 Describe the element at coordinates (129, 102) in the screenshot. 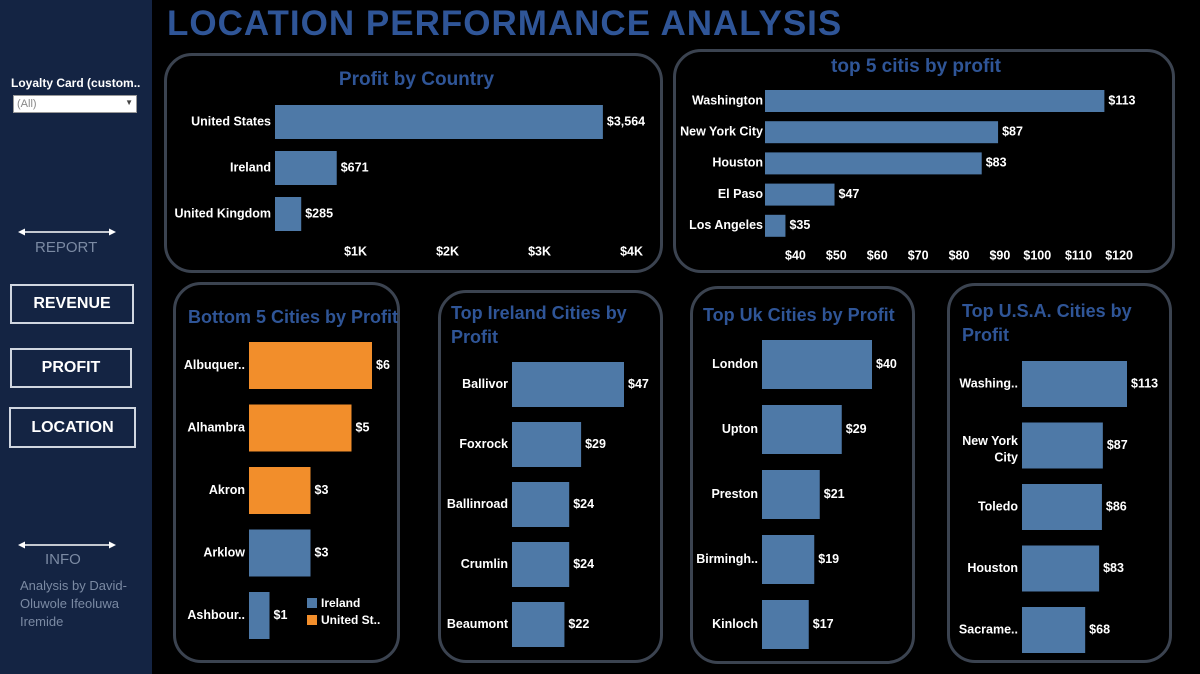

I see `chevron-down-icon: ▼` at that location.